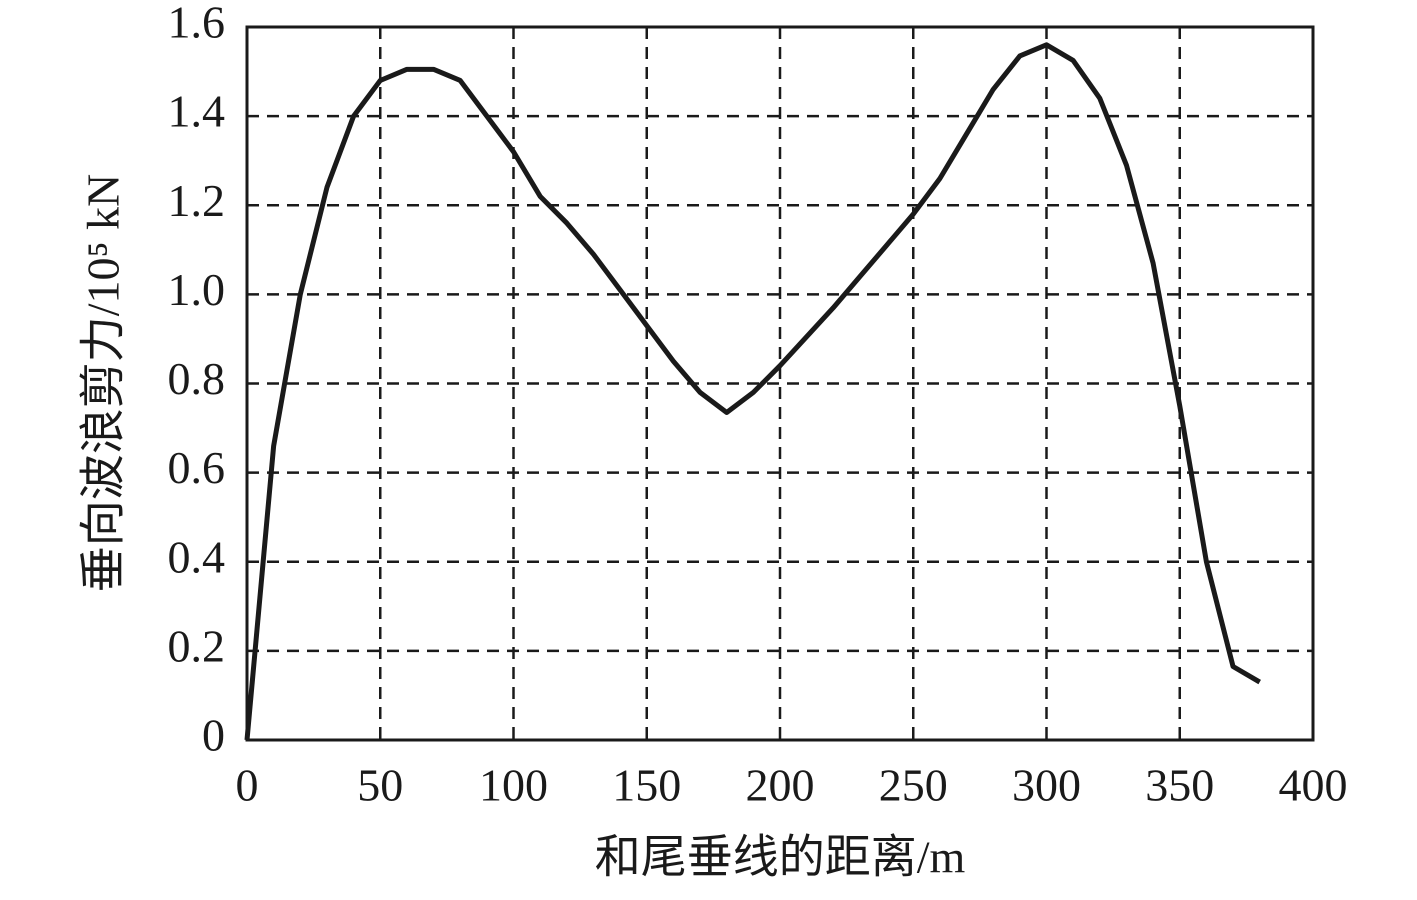 This screenshot has height=900, width=1417. Describe the element at coordinates (646, 785) in the screenshot. I see `x-tick-label: 150` at that location.